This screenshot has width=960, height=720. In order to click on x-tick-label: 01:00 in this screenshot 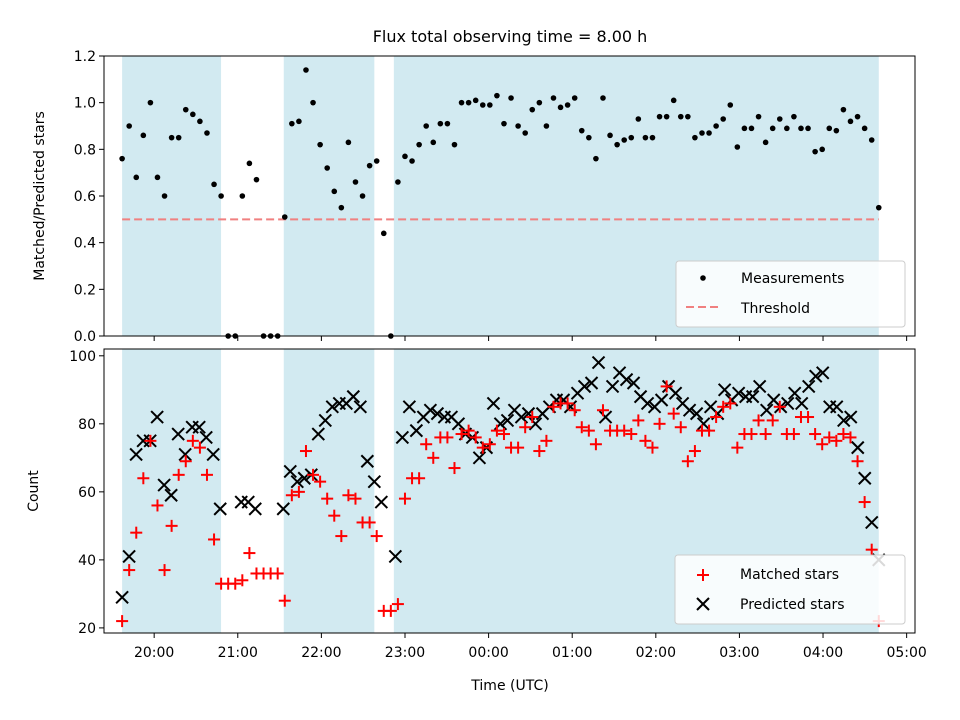, I will do `click(572, 653)`.